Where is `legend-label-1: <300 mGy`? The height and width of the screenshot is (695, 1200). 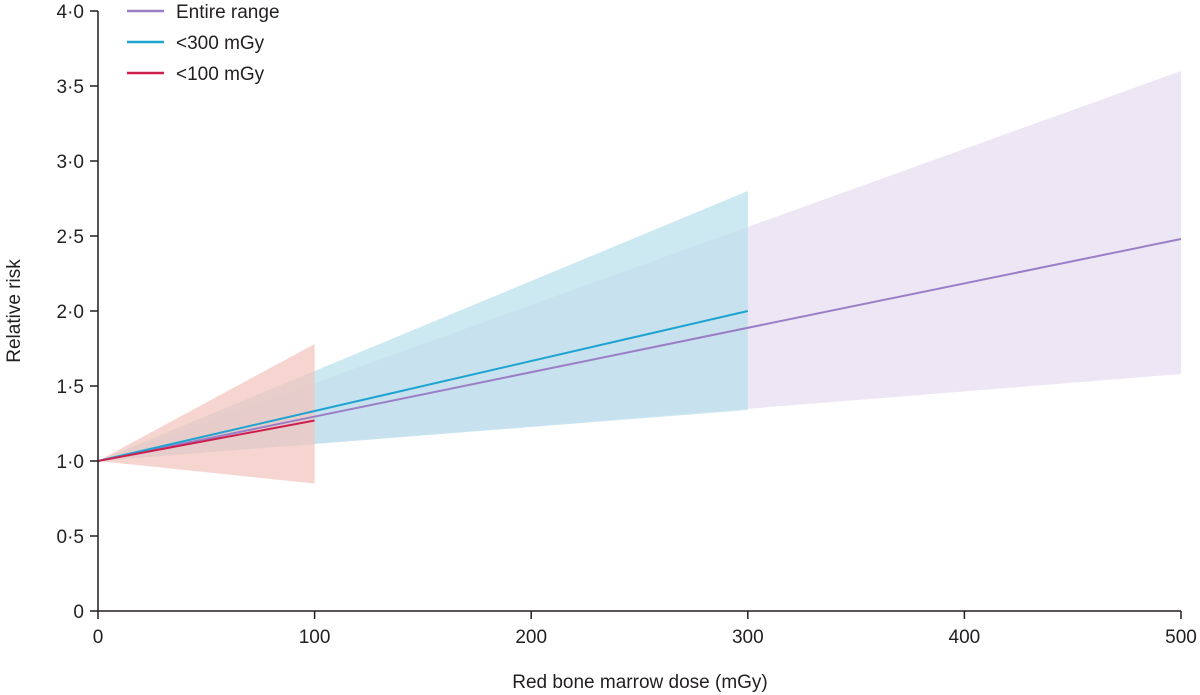
legend-label-1: <300 mGy is located at coordinates (220, 43).